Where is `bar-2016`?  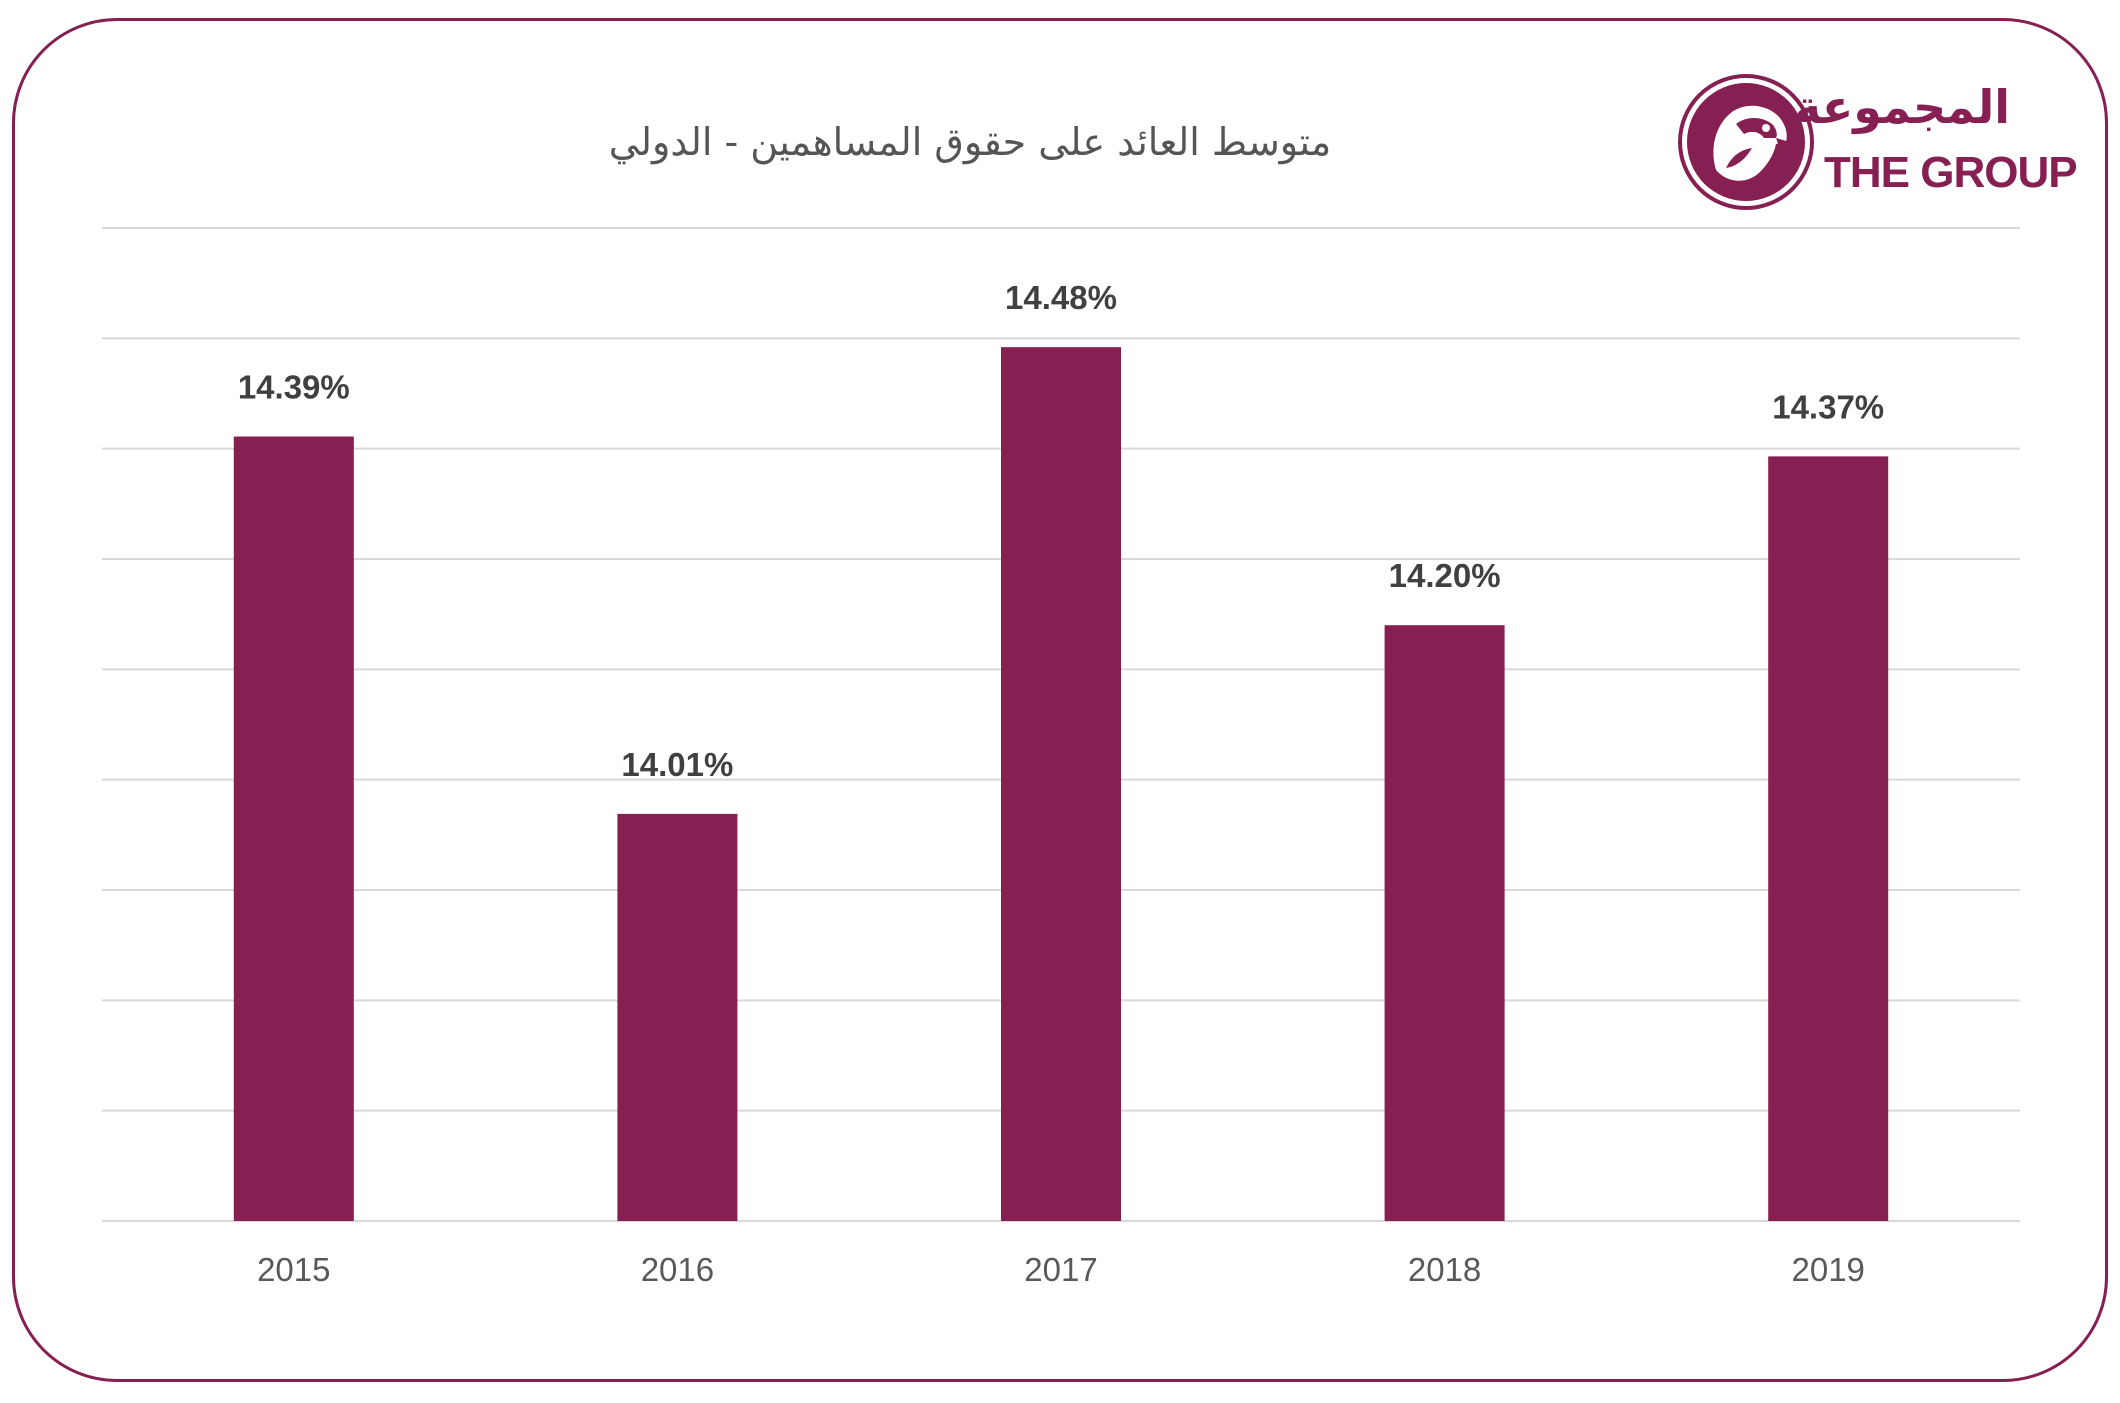
bar-2016 is located at coordinates (677, 1017).